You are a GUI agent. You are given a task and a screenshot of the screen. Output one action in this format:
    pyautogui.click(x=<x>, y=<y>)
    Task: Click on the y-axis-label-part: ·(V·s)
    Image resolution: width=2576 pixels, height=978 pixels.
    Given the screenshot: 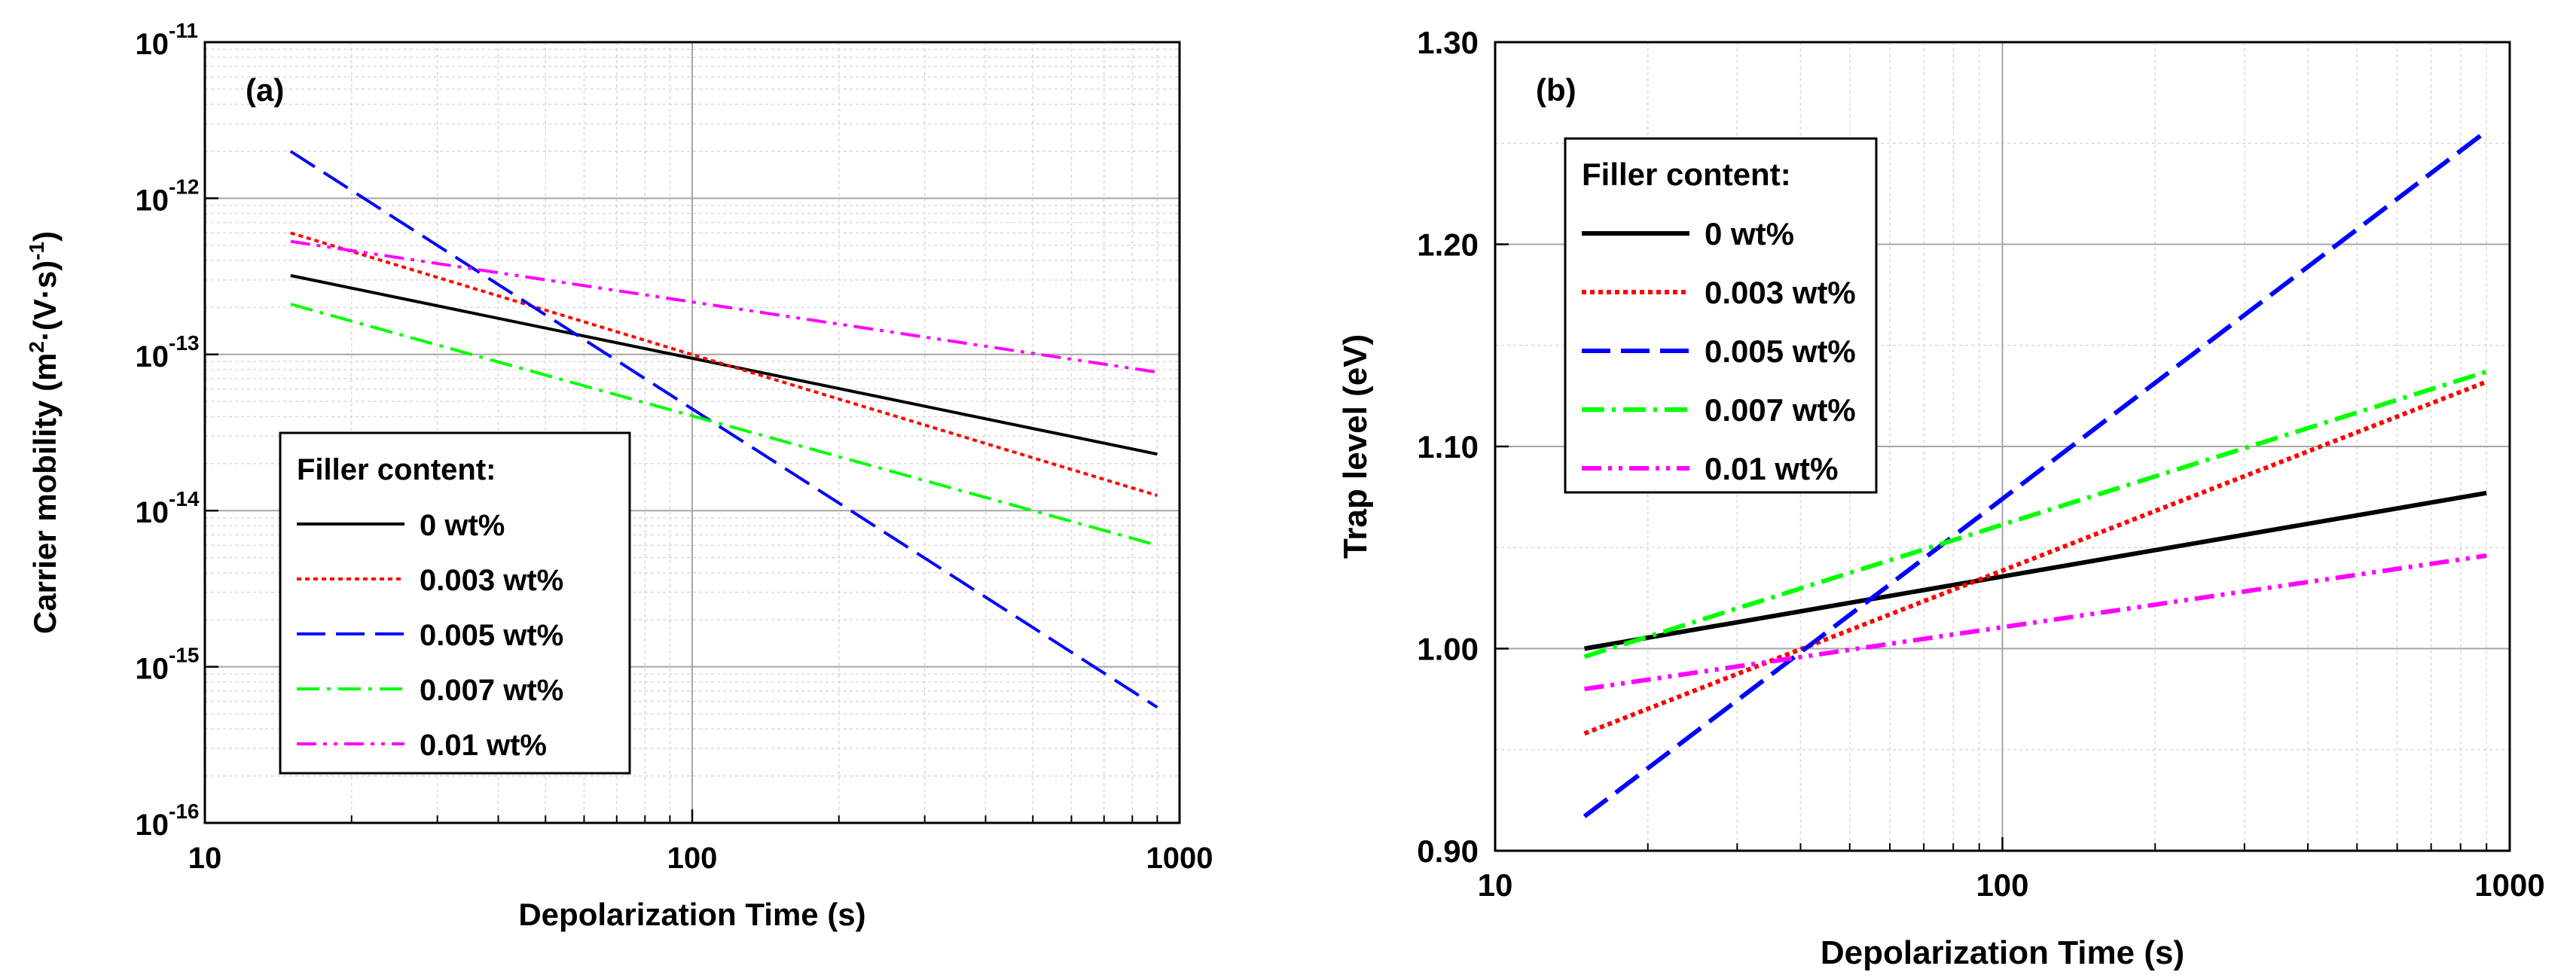 What is the action you would take?
    pyautogui.click(x=45, y=300)
    